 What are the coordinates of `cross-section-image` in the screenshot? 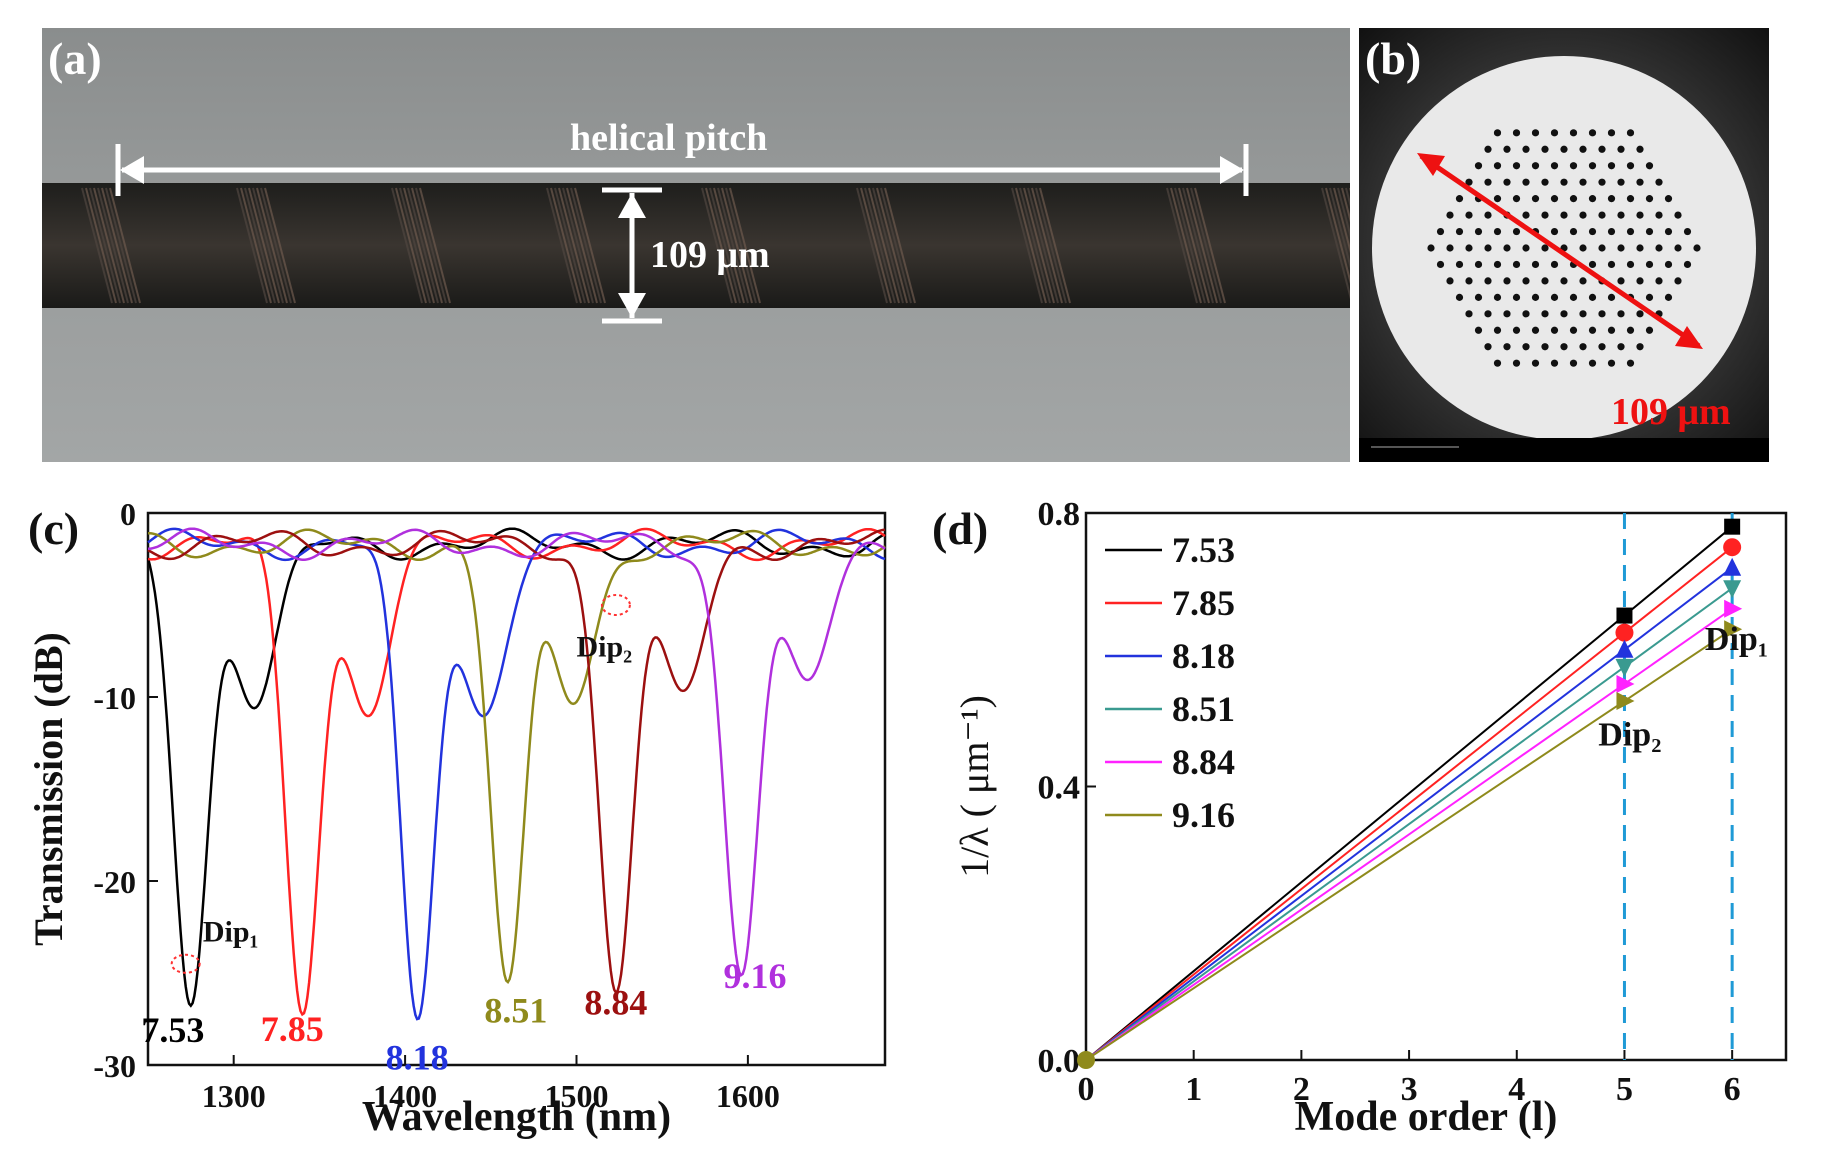 It's located at (1564, 259).